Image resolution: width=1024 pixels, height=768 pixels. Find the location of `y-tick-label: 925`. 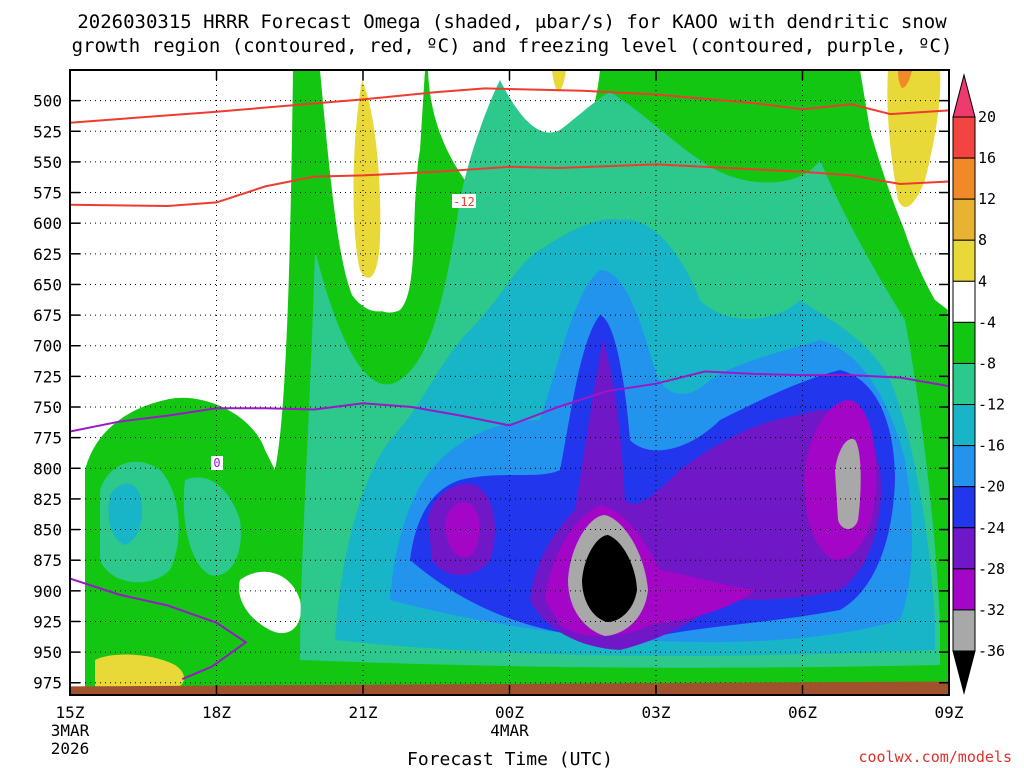

y-tick-label: 925 is located at coordinates (47, 621).